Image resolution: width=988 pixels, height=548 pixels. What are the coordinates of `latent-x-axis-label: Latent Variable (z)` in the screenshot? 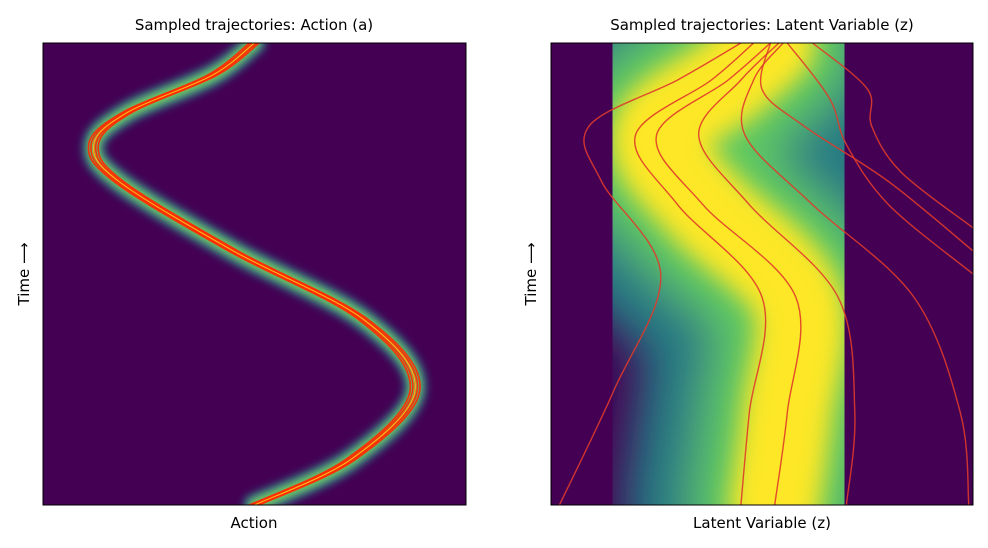 It's located at (762, 523).